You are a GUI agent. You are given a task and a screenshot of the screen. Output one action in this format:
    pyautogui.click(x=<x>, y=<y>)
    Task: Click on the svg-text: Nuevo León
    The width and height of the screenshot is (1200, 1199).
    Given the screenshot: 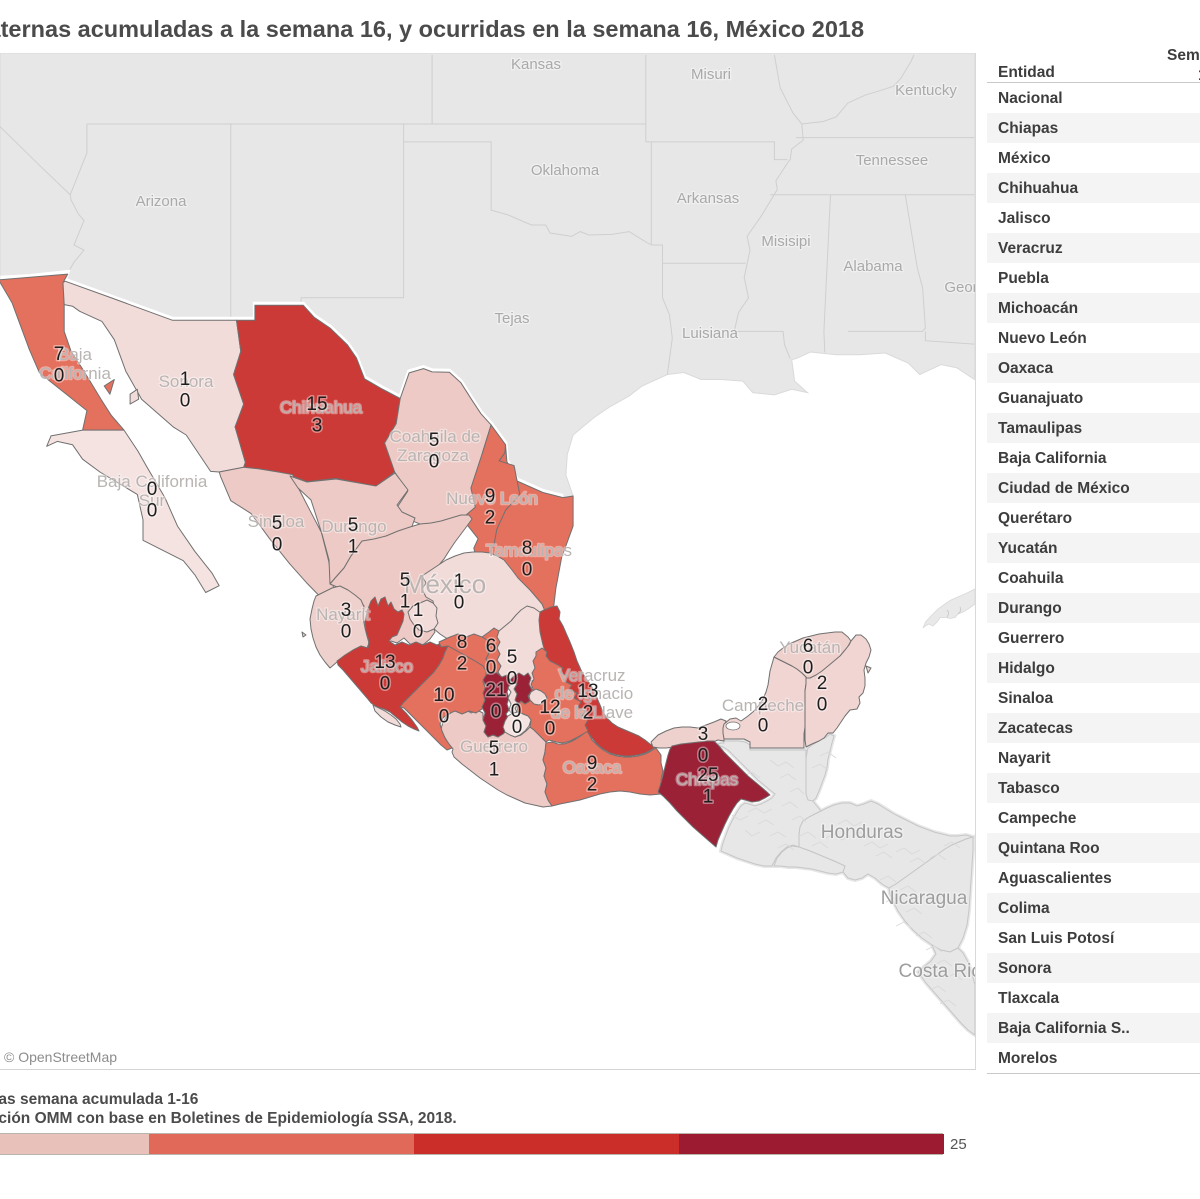 What is the action you would take?
    pyautogui.click(x=492, y=498)
    